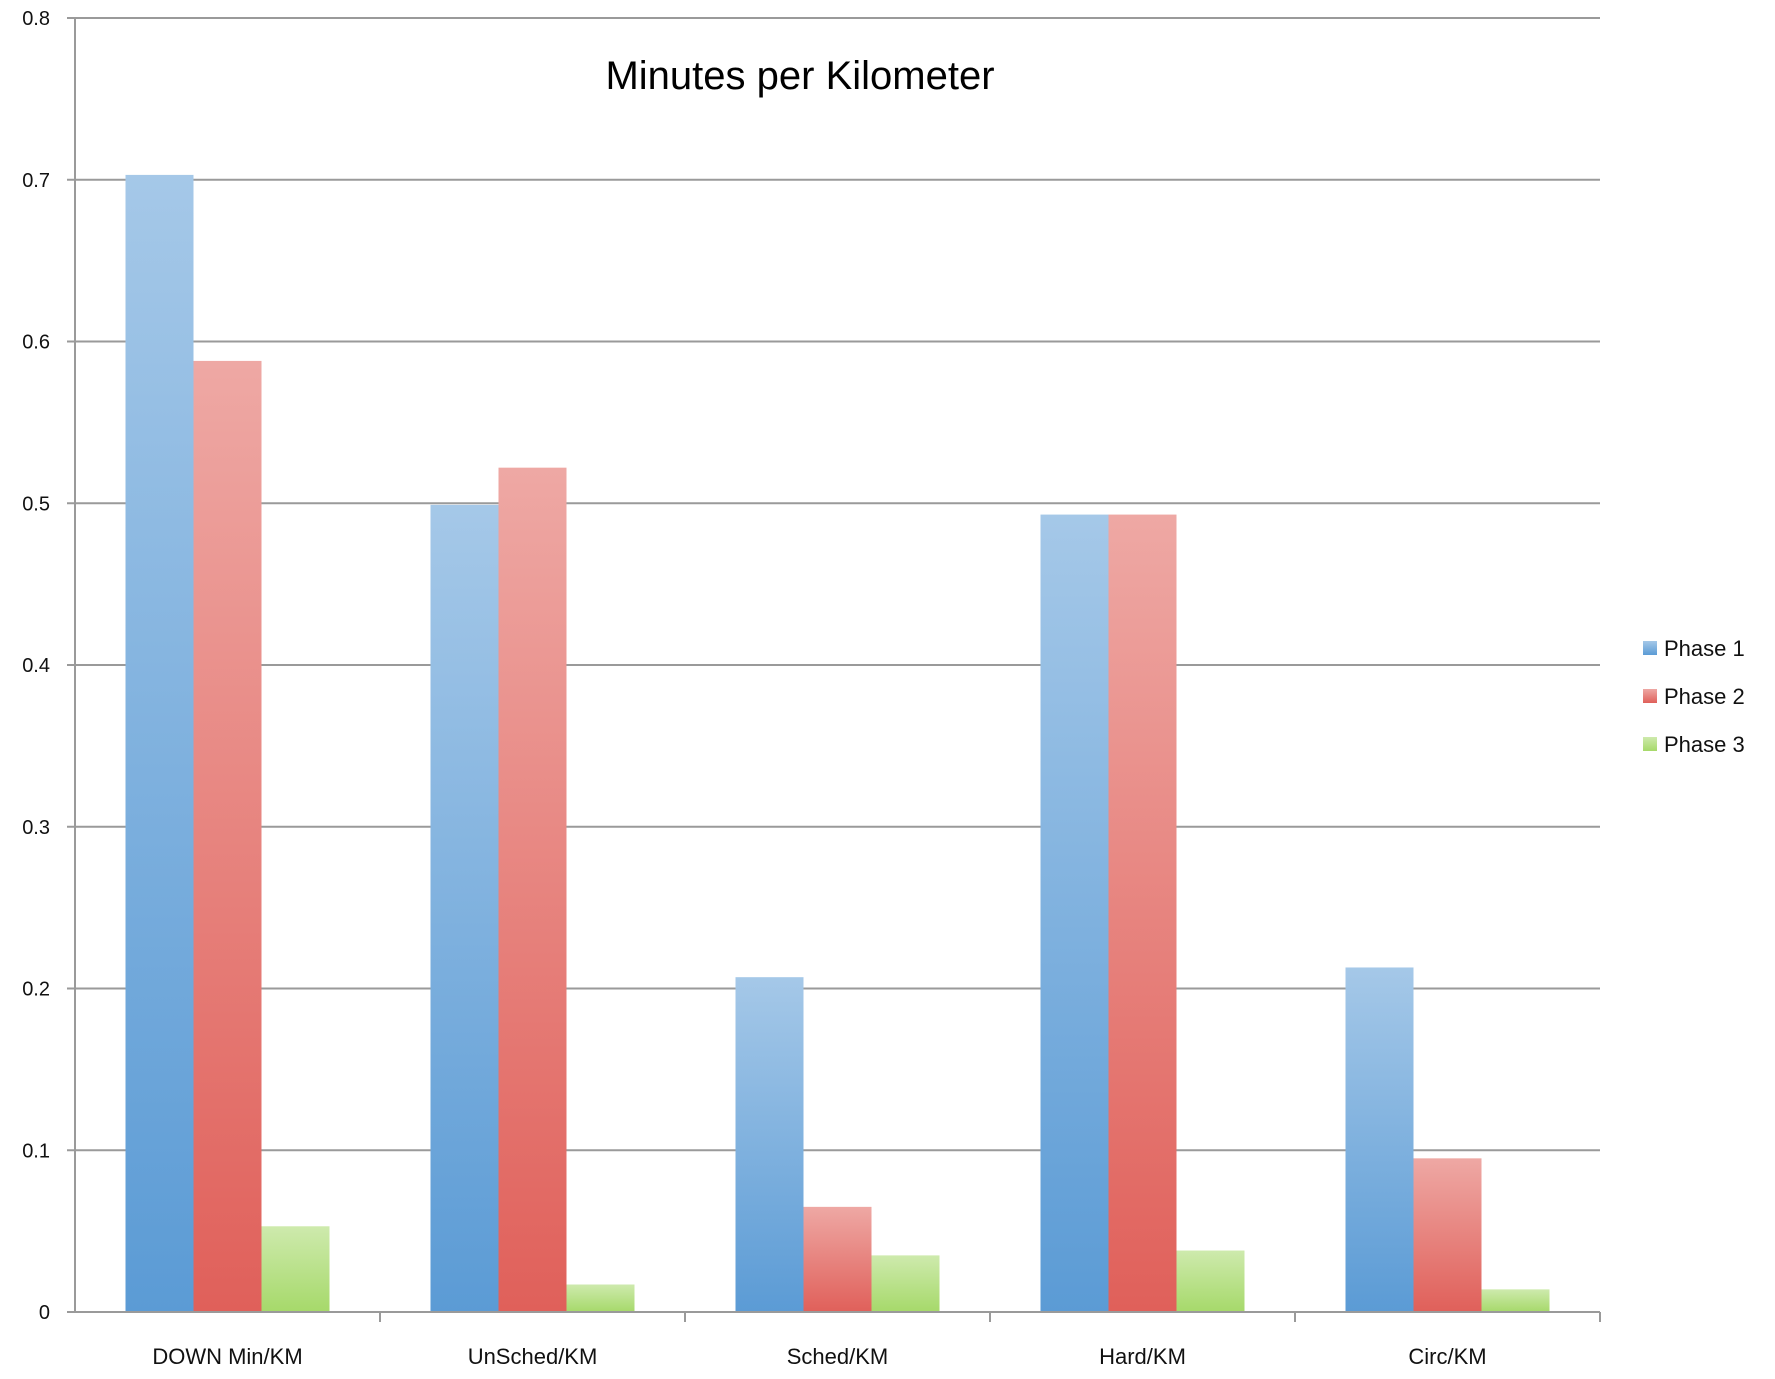  Describe the element at coordinates (36, 181) in the screenshot. I see `y-tick-label: 0.7` at that location.